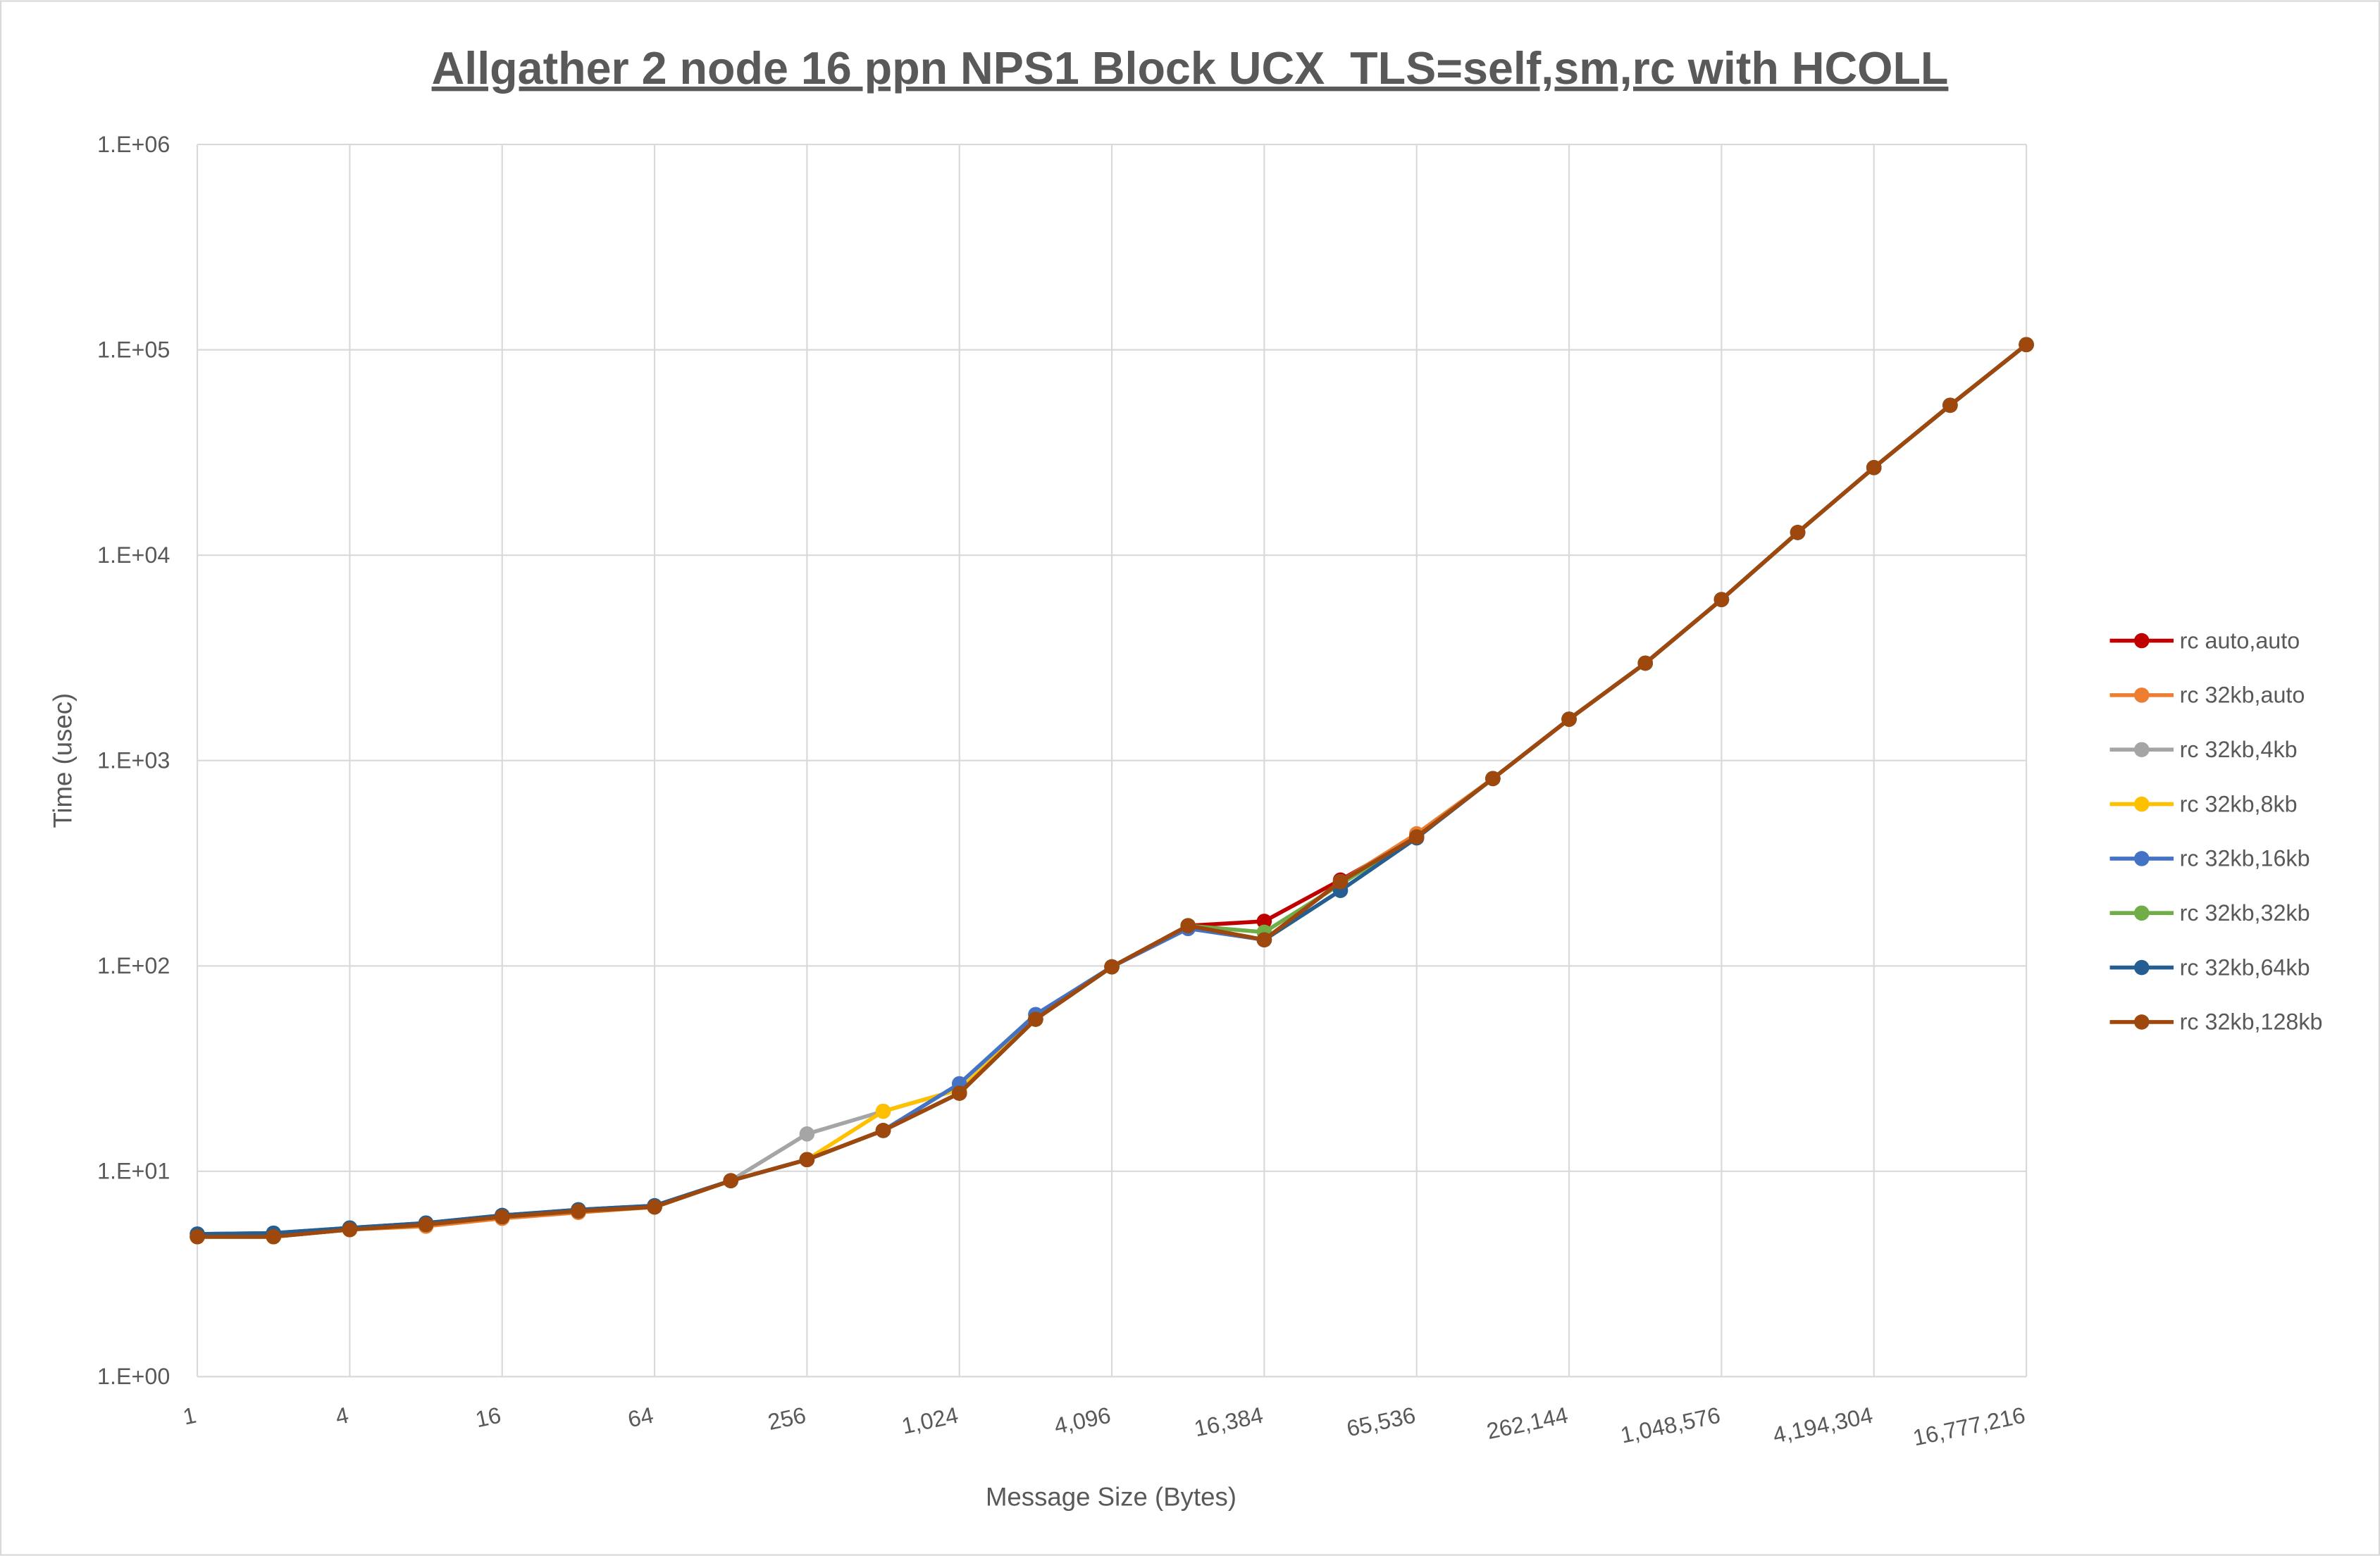 Image resolution: width=2380 pixels, height=1556 pixels. What do you see at coordinates (133, 1376) in the screenshot?
I see `y-tick-label: 1.E+00` at bounding box center [133, 1376].